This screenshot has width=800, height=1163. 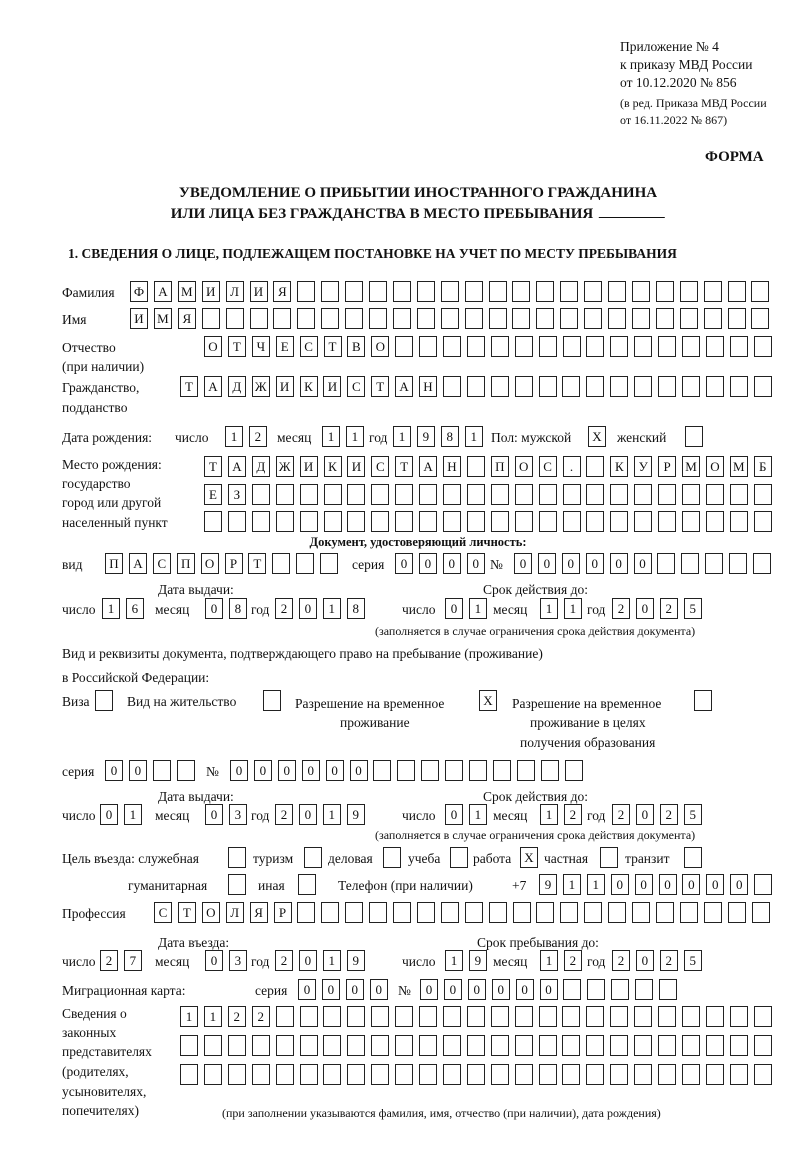 What do you see at coordinates (258, 912) in the screenshot?
I see `char-box: Я` at bounding box center [258, 912].